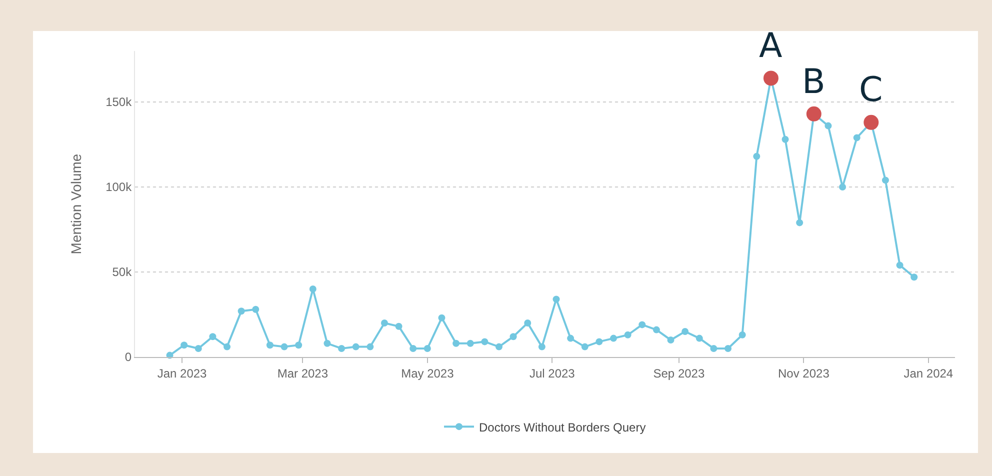 The image size is (992, 476). I want to click on x-tick-label: Sep 2023, so click(679, 373).